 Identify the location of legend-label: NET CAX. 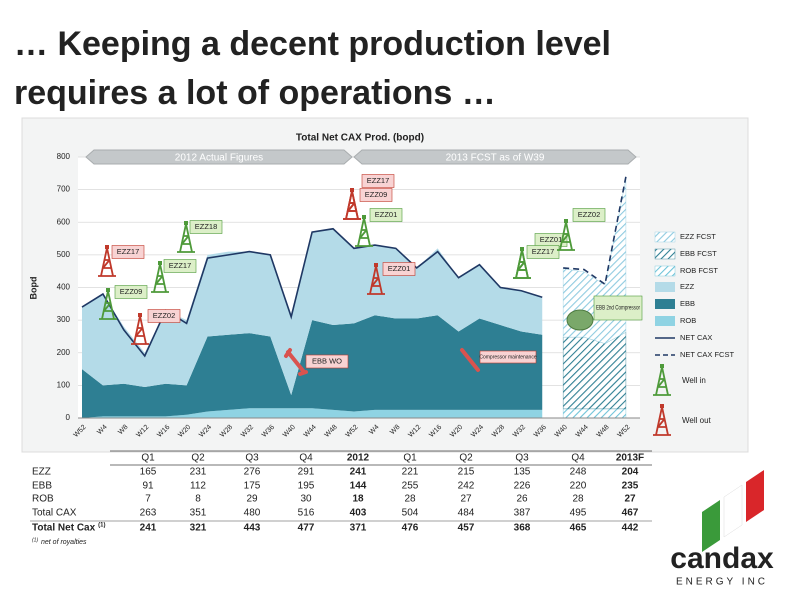
(696, 337).